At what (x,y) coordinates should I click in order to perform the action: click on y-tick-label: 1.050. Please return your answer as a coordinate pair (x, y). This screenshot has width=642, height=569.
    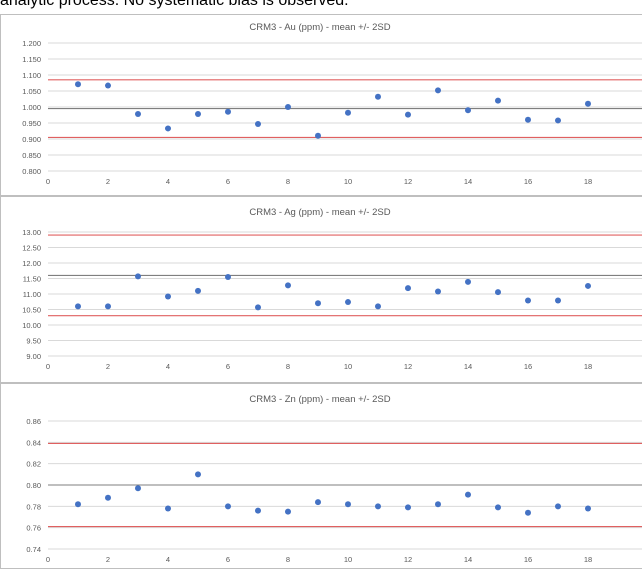
    Looking at the image, I should click on (31, 91).